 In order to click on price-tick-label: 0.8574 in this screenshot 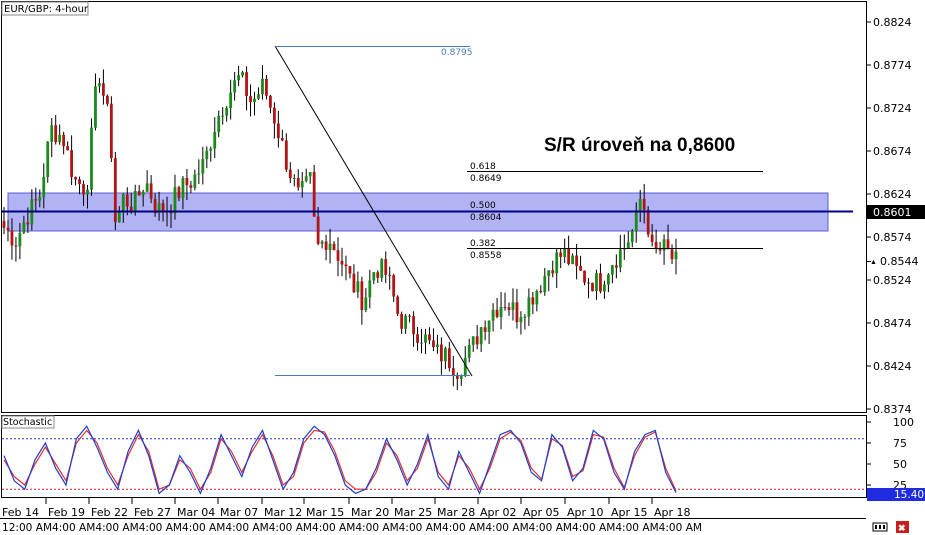, I will do `click(892, 237)`.